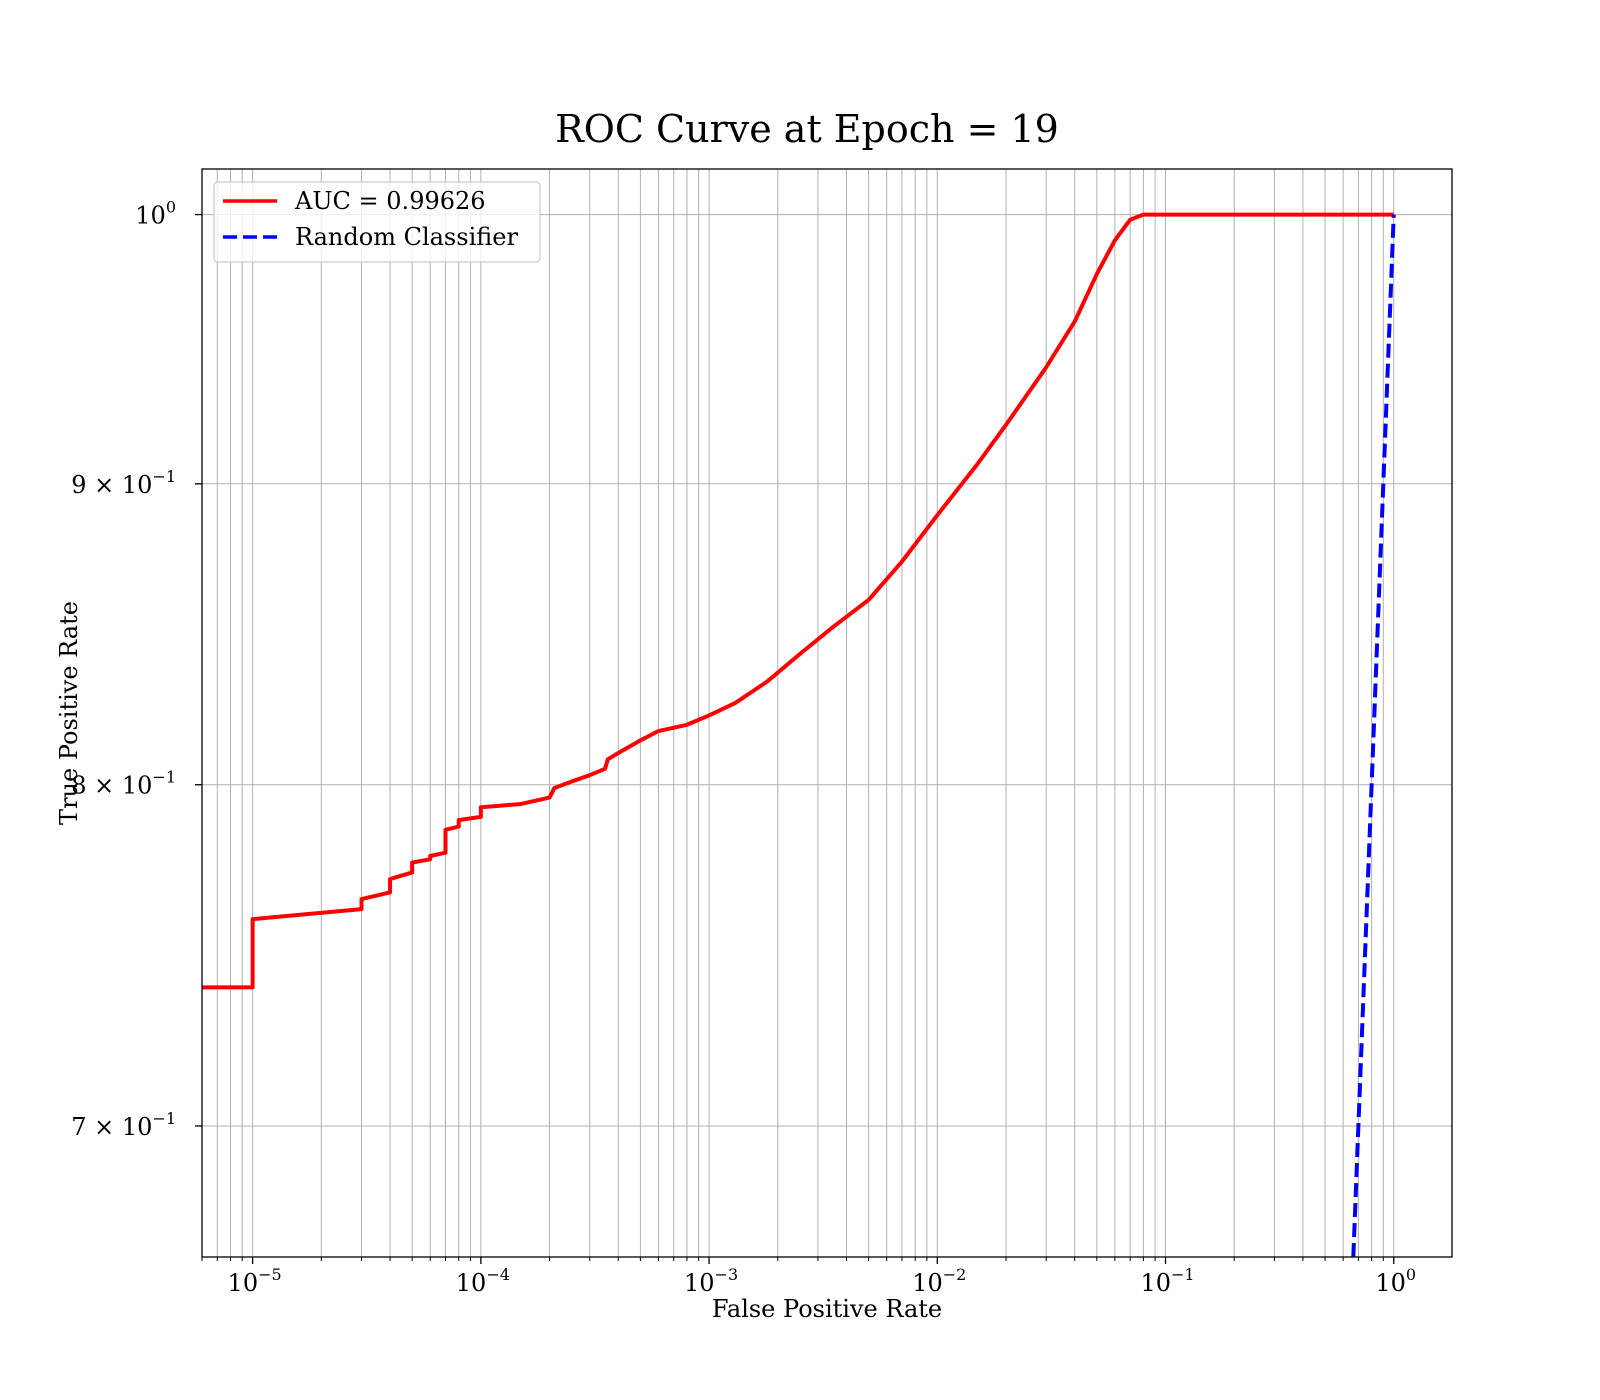  Describe the element at coordinates (1395, 1281) in the screenshot. I see `x-tick-label: 10⁰` at that location.